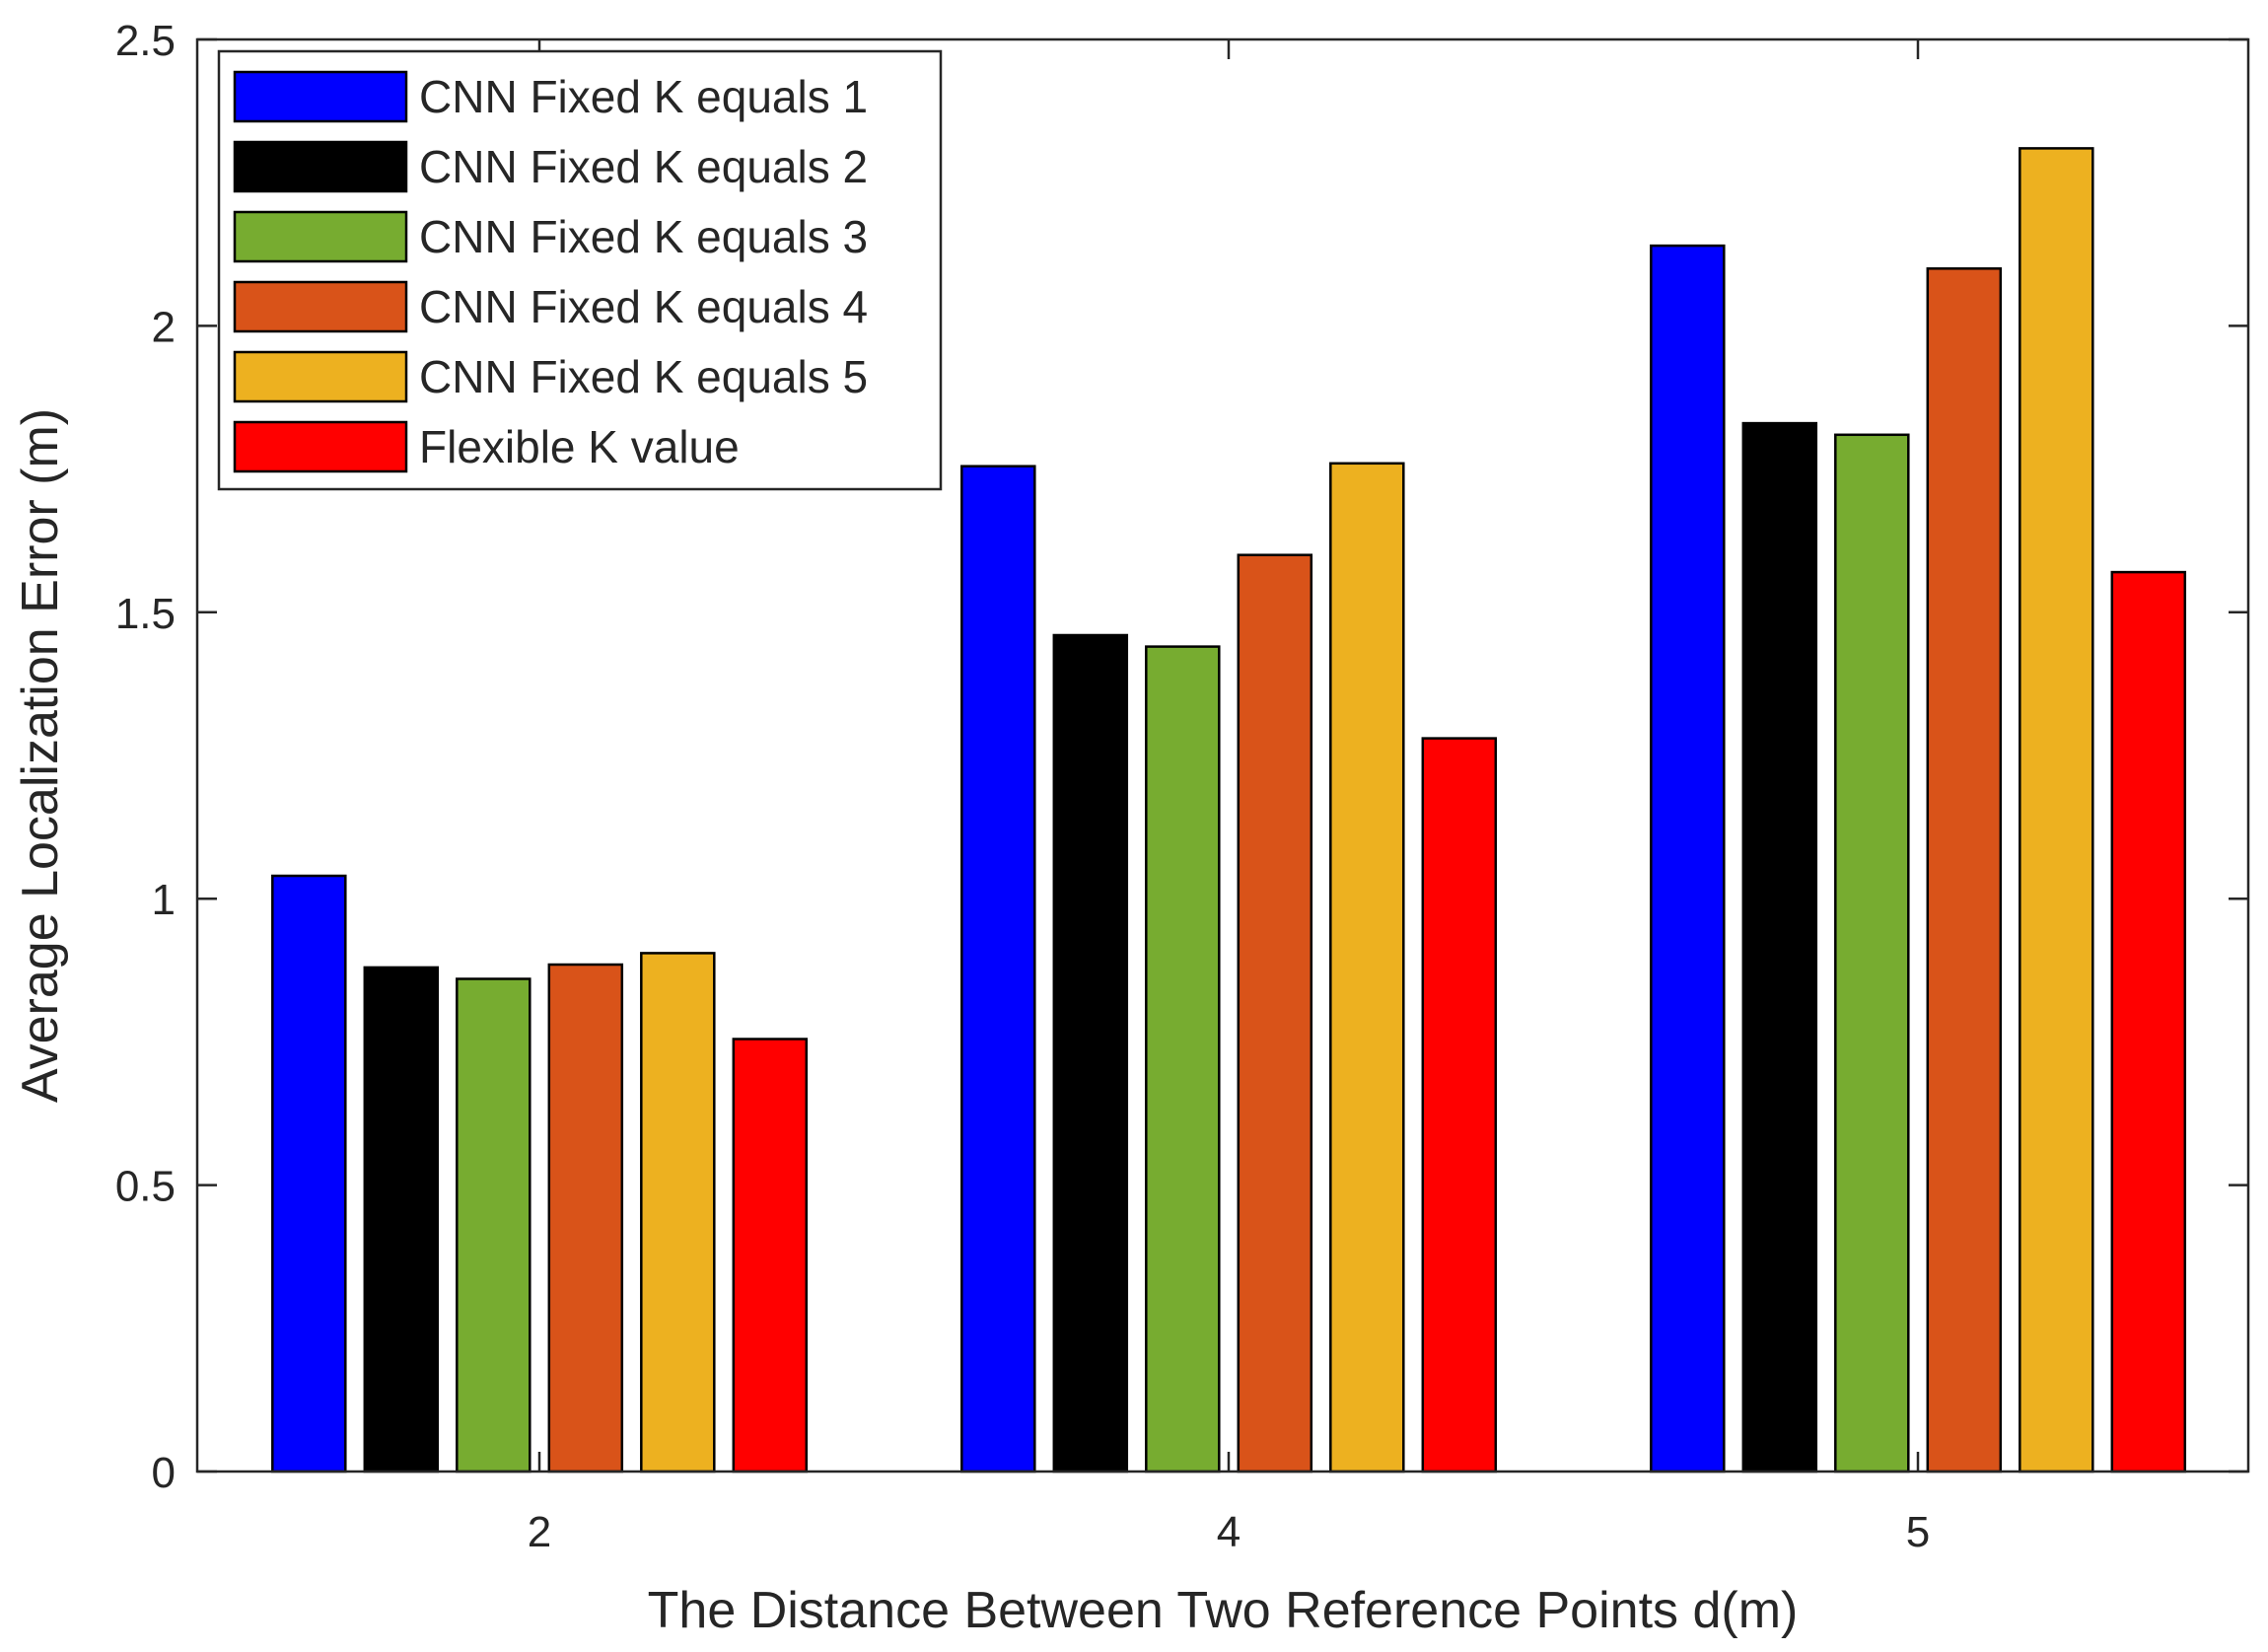 Image resolution: width=2268 pixels, height=1652 pixels. I want to click on bar-cnn-fixed-k-equals-3-d4, so click(1183, 1059).